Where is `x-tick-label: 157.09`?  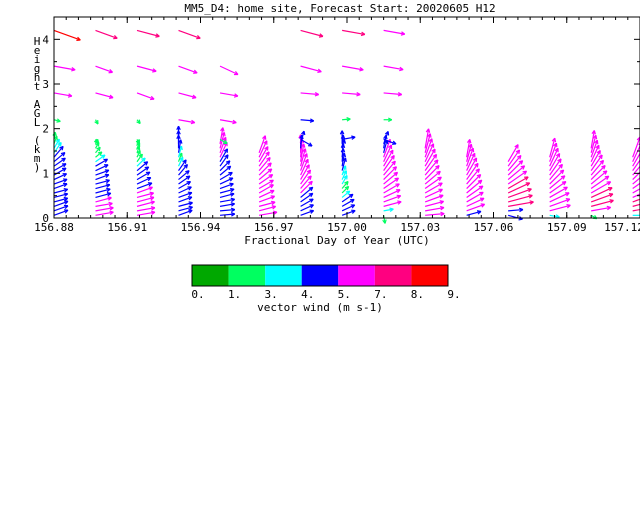
x-tick-label: 157.09 is located at coordinates (567, 227).